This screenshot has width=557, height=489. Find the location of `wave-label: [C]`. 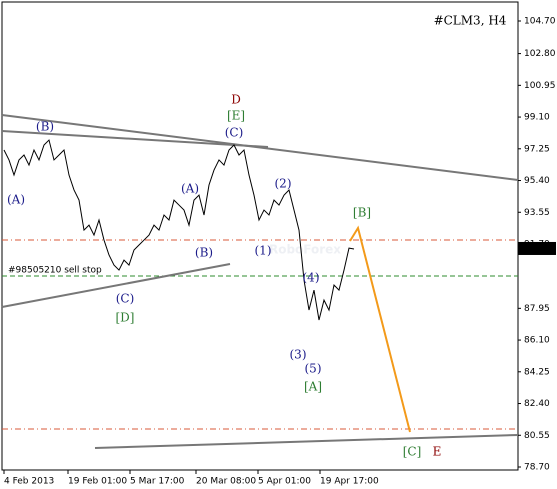

wave-label: [C] is located at coordinates (412, 452).